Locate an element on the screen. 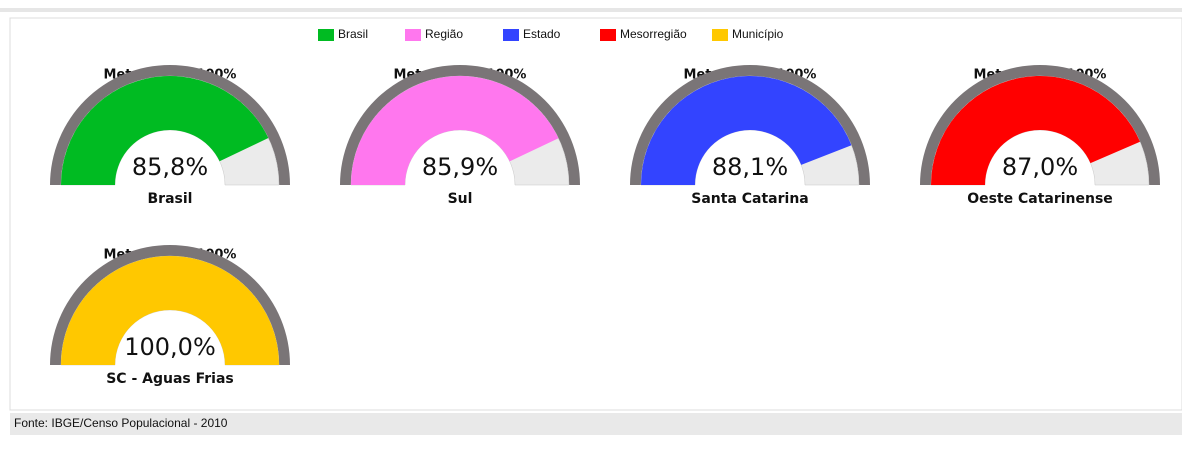 The height and width of the screenshot is (450, 1182). legend-label: Brasil is located at coordinates (353, 34).